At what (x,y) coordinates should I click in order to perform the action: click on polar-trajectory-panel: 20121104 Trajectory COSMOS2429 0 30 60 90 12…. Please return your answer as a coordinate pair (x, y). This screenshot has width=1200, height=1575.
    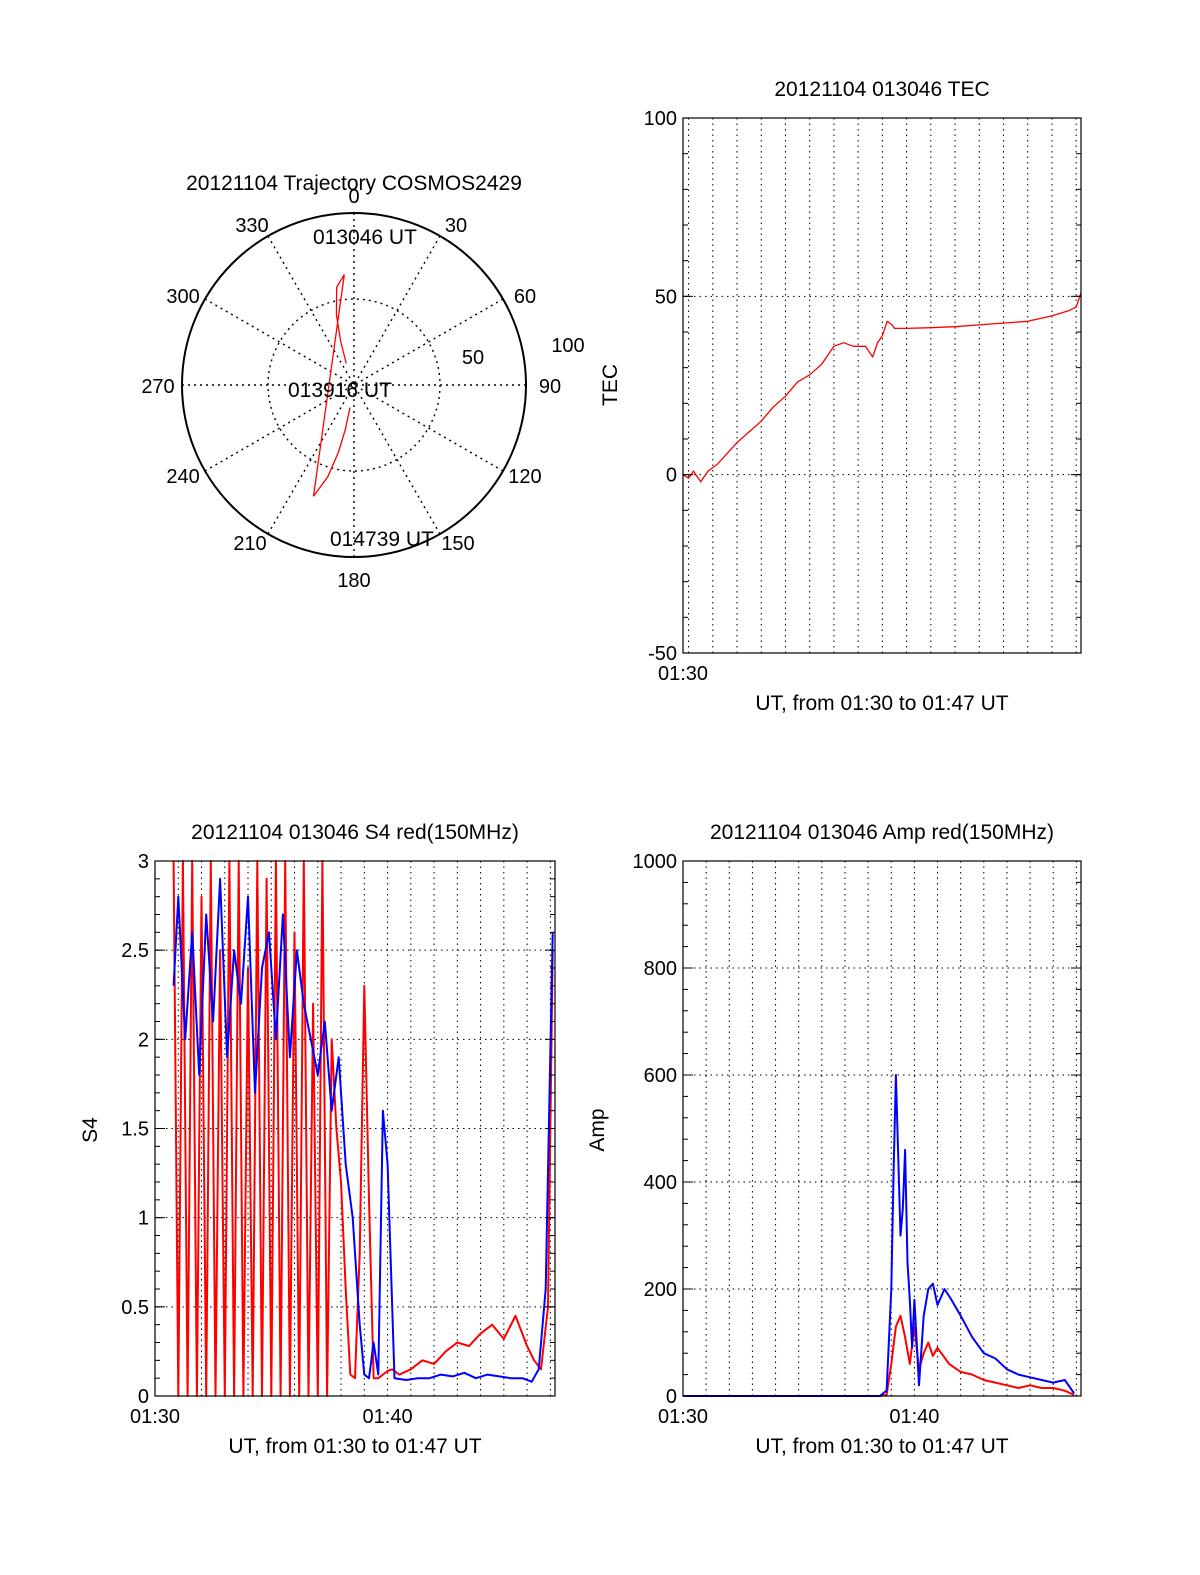
    Looking at the image, I should click on (362, 382).